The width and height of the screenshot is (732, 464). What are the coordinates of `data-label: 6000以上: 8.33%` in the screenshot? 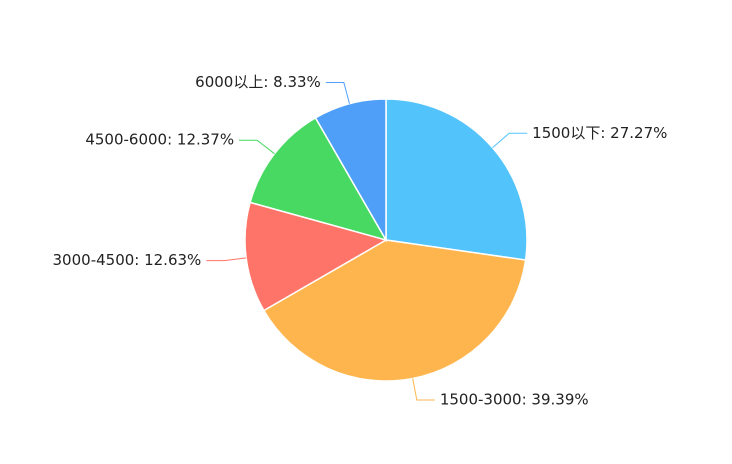 It's located at (258, 82).